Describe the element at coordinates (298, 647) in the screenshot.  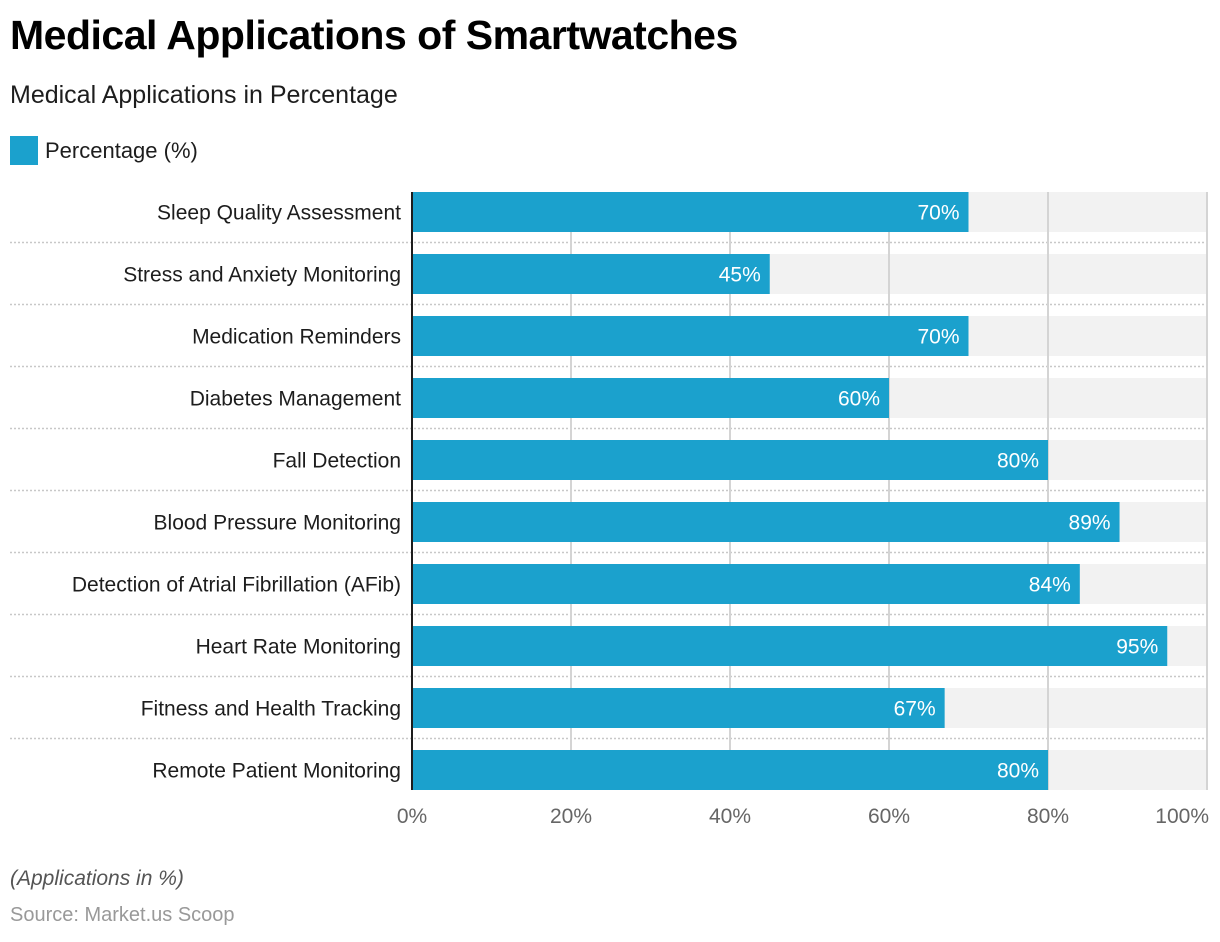
I see `category-label: Heart Rate Monitoring` at that location.